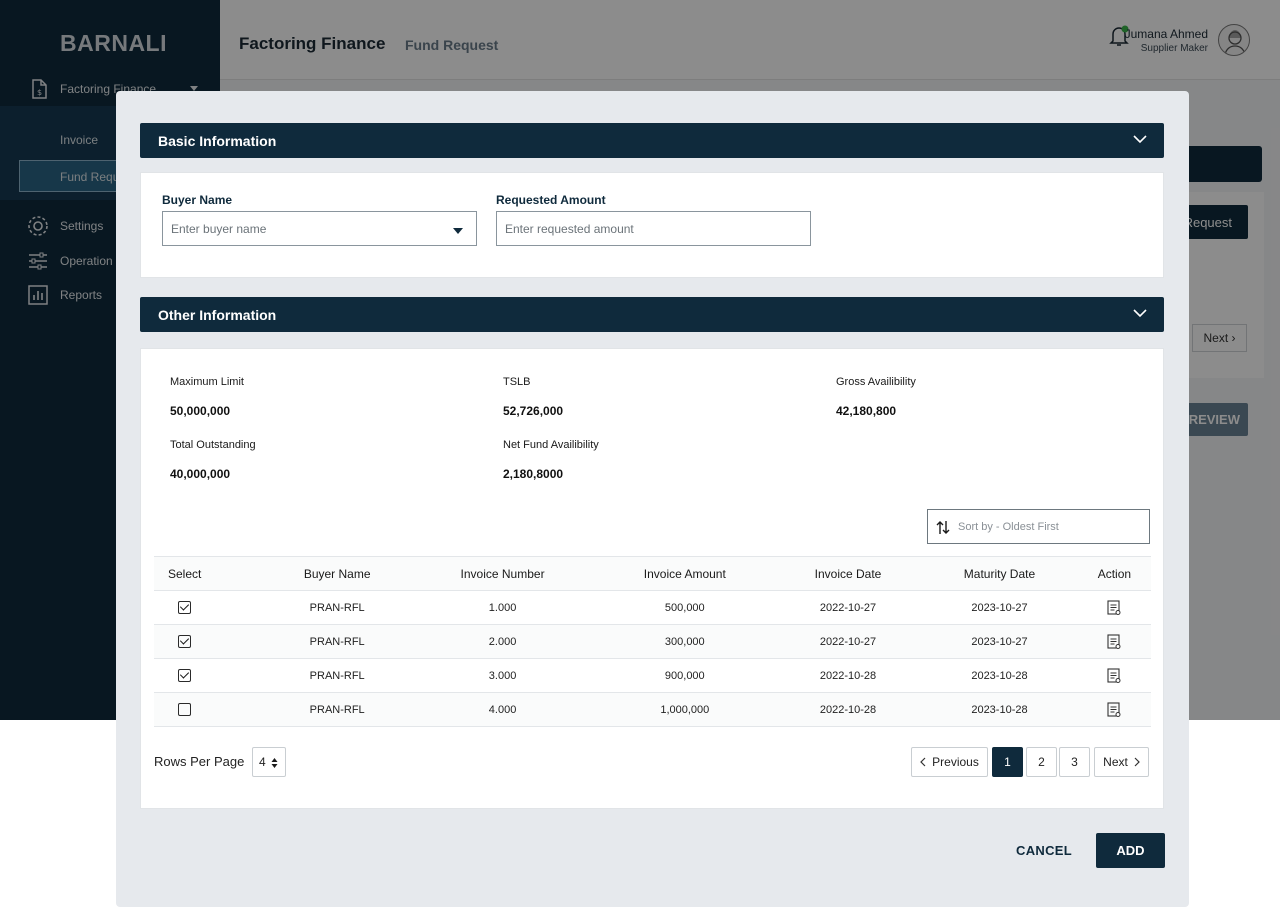 Image resolution: width=1280 pixels, height=907 pixels. I want to click on net-fund-availability-value: 2,180,8000, so click(533, 474).